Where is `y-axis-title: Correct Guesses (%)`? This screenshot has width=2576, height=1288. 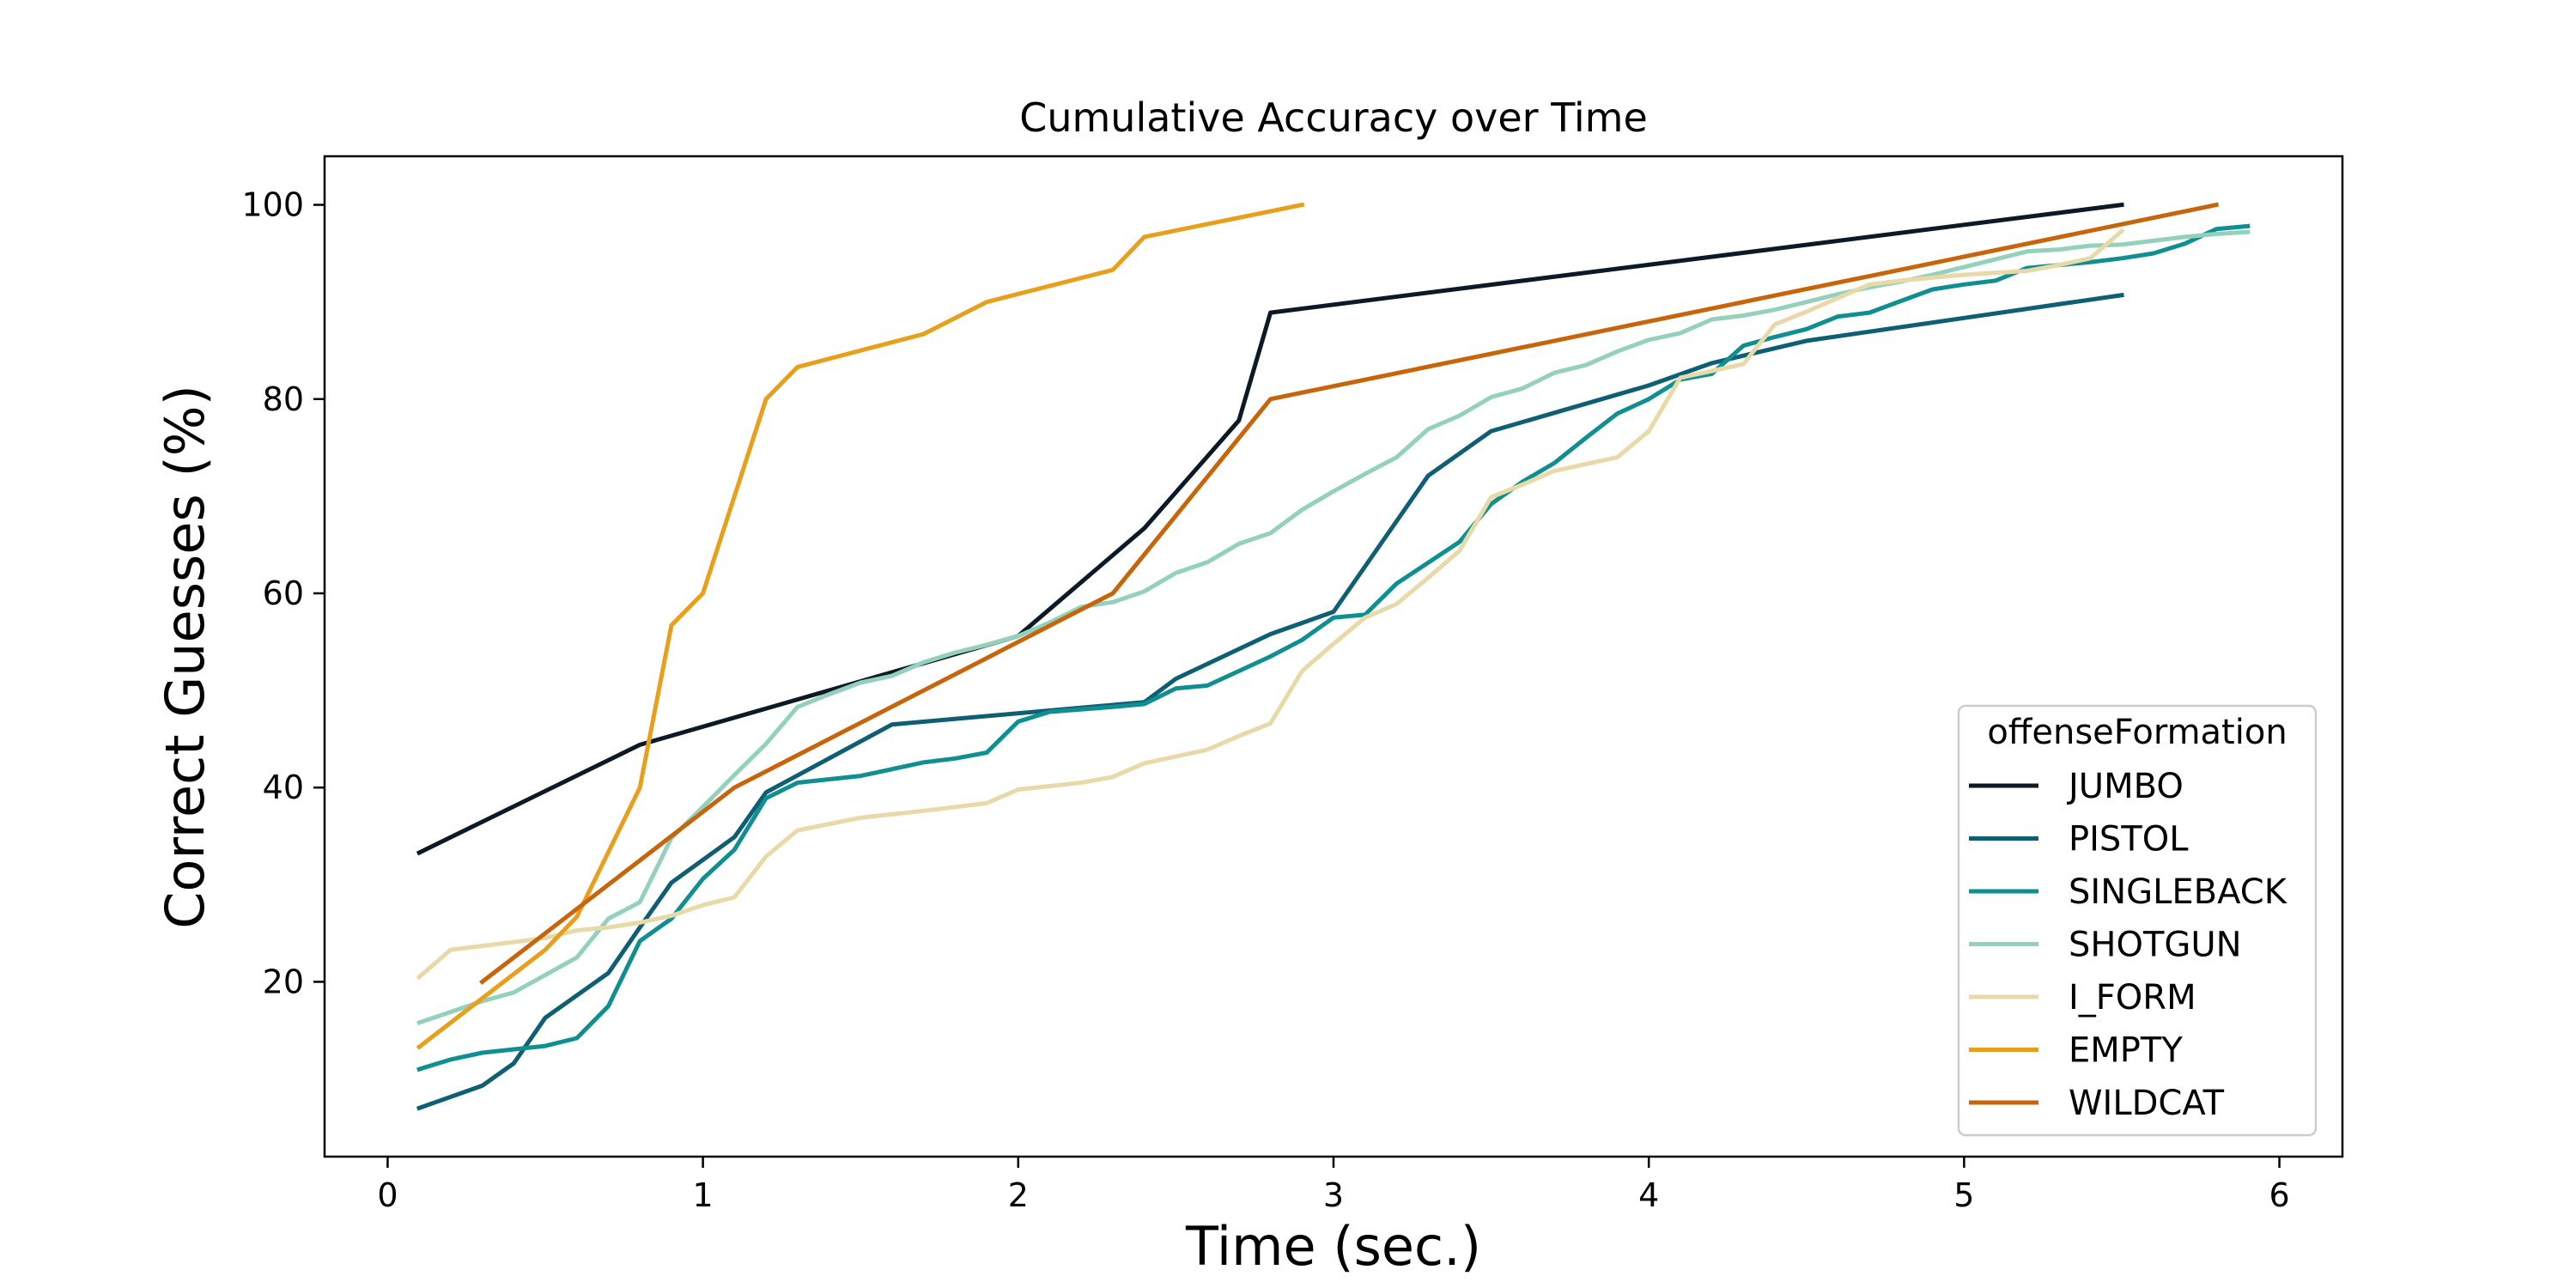
y-axis-title: Correct Guesses (%) is located at coordinates (185, 657).